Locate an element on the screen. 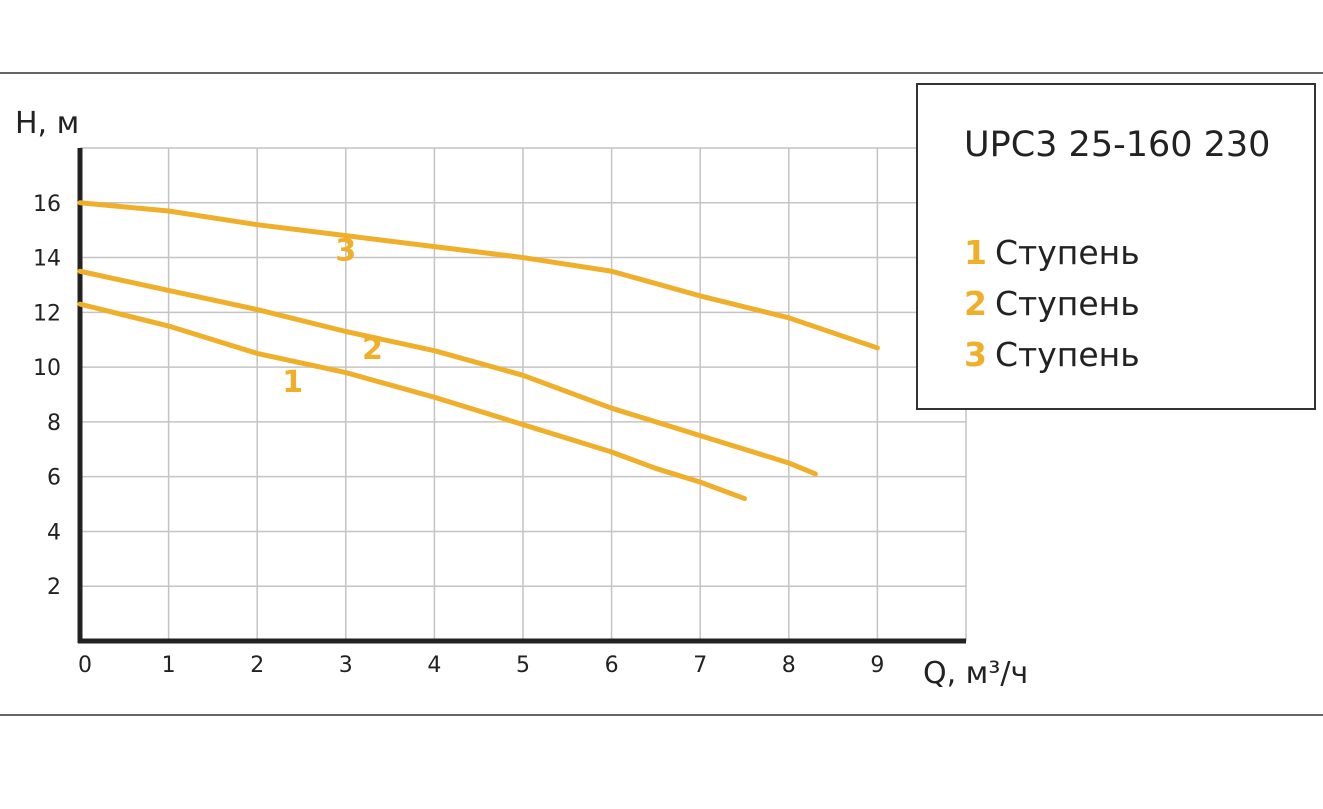  legend-item-number: 3 is located at coordinates (975, 354).